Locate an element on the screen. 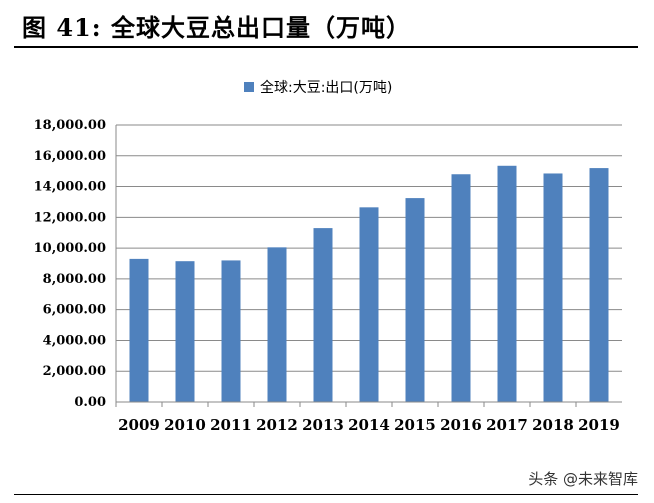 The height and width of the screenshot is (503, 654). y-tick-label: 2,000.00 is located at coordinates (74, 371).